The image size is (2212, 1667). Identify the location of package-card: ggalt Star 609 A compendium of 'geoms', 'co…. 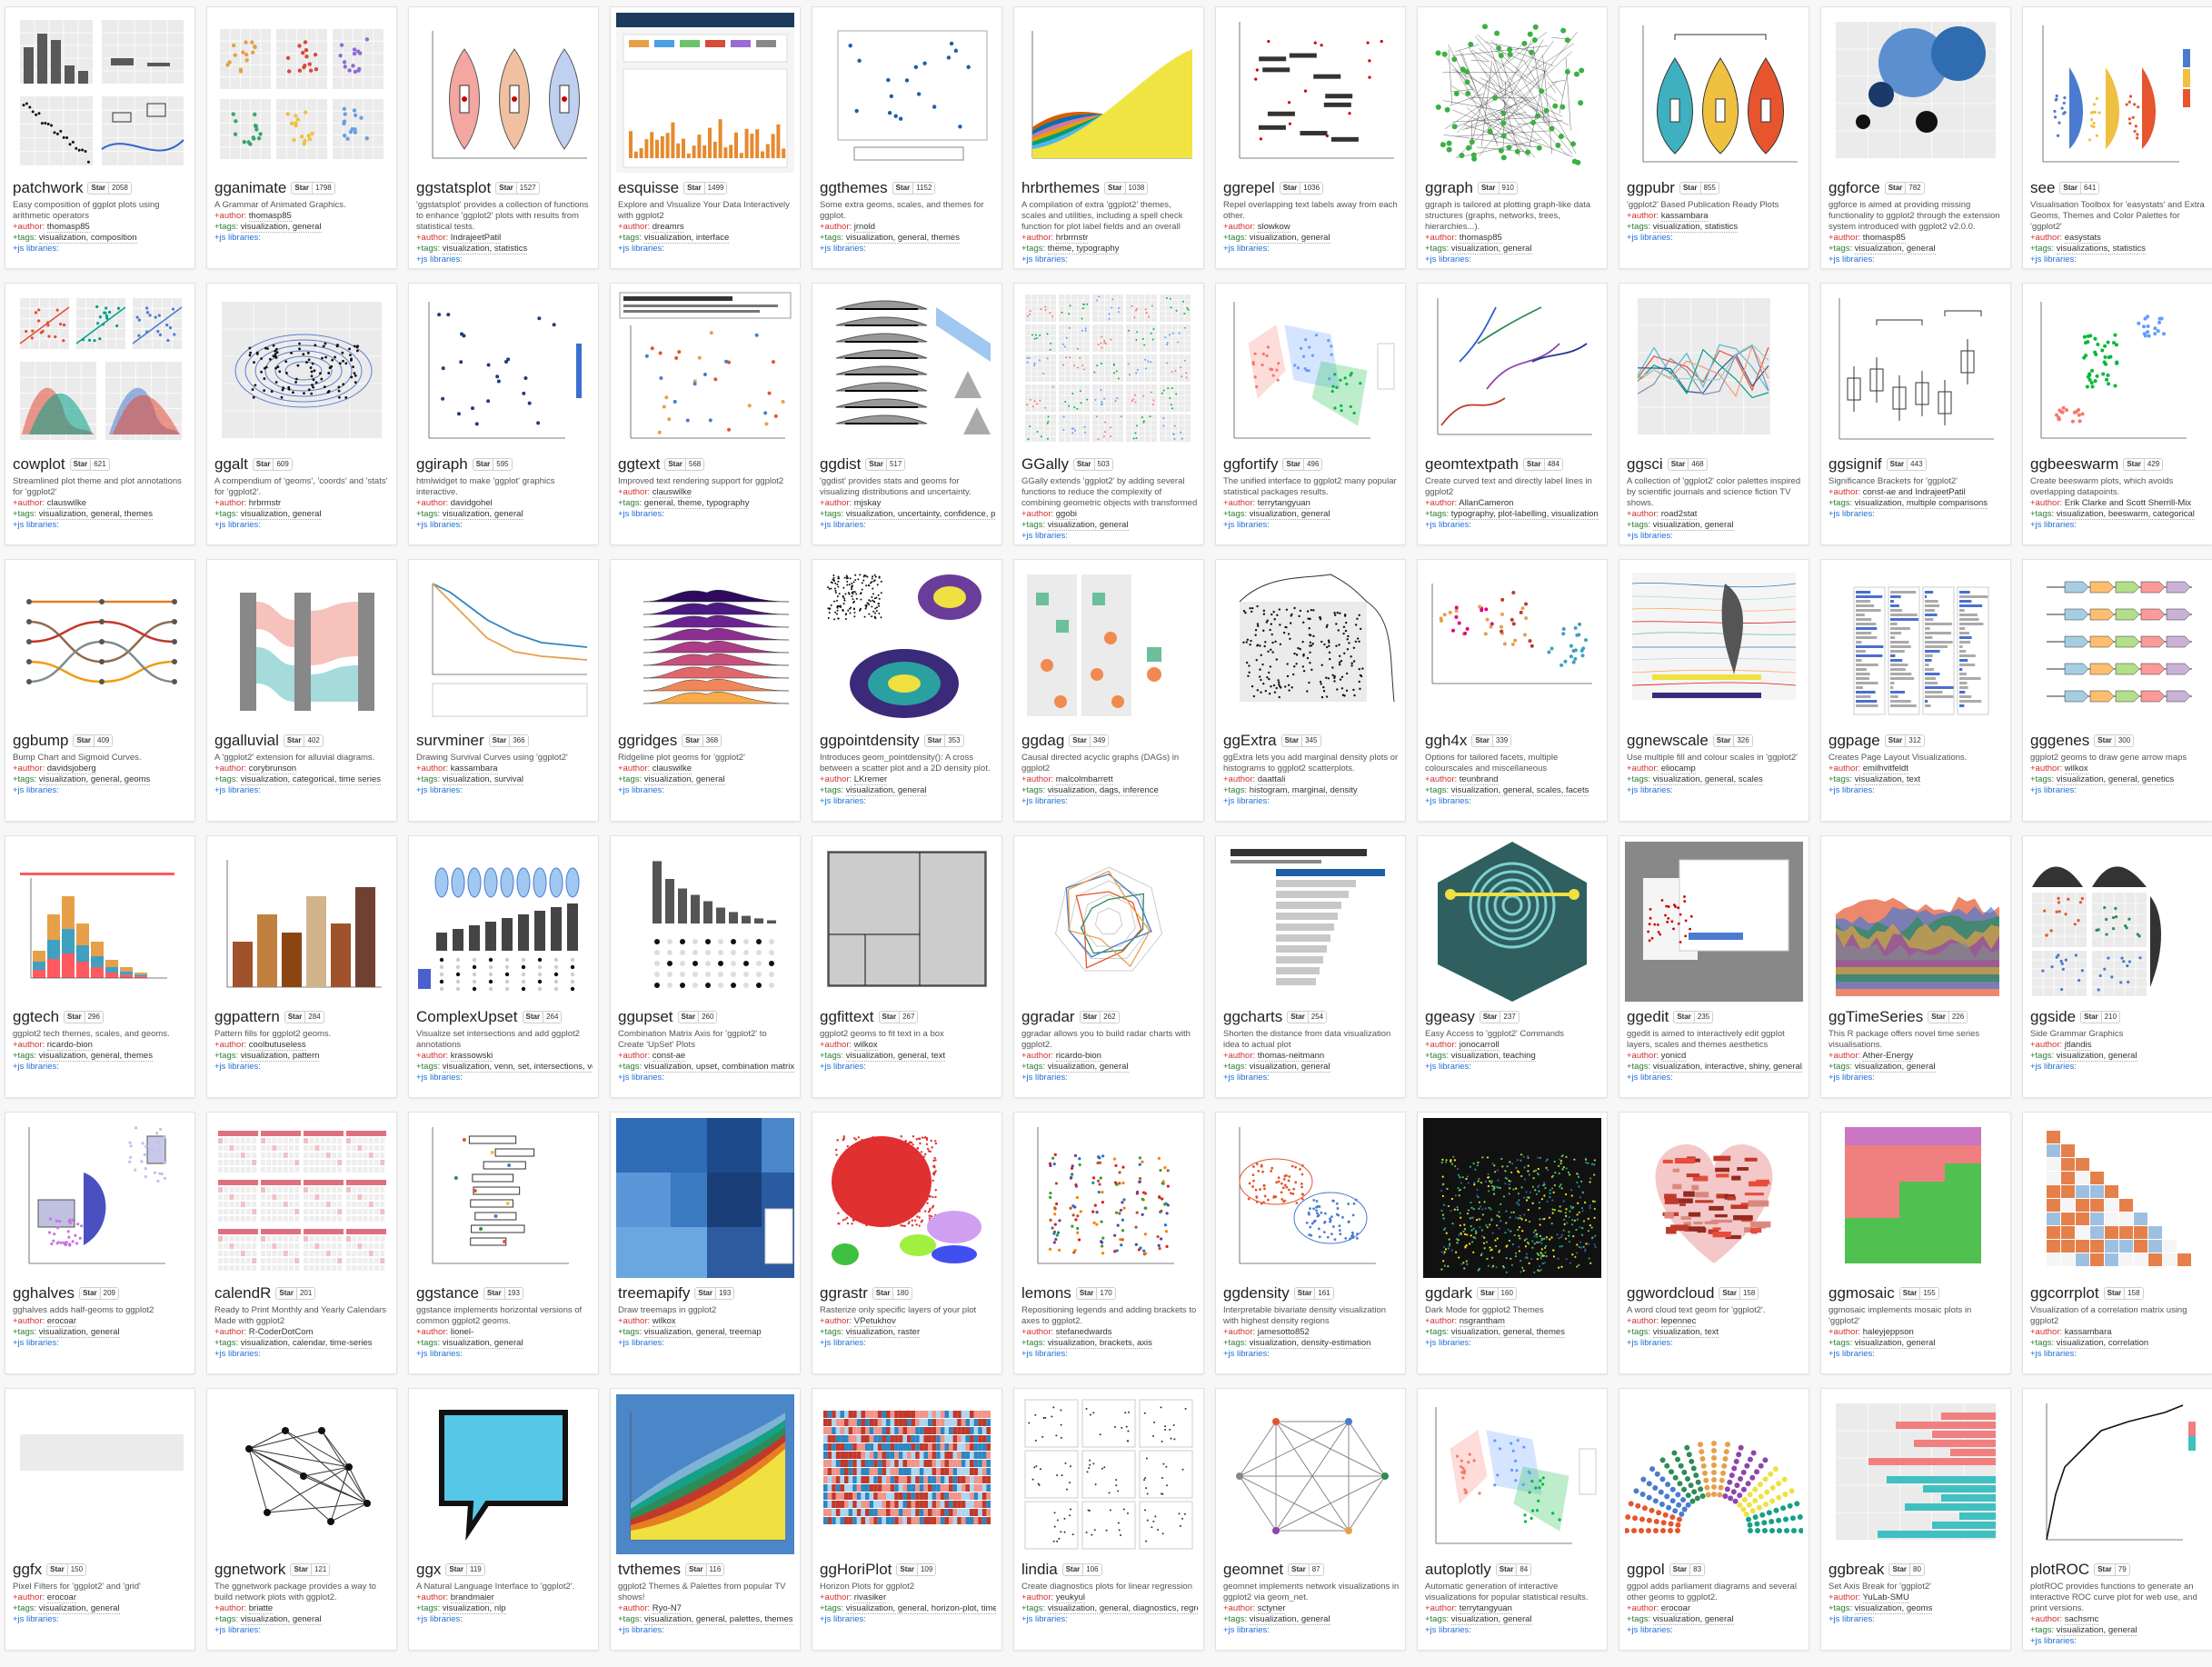
(301, 414).